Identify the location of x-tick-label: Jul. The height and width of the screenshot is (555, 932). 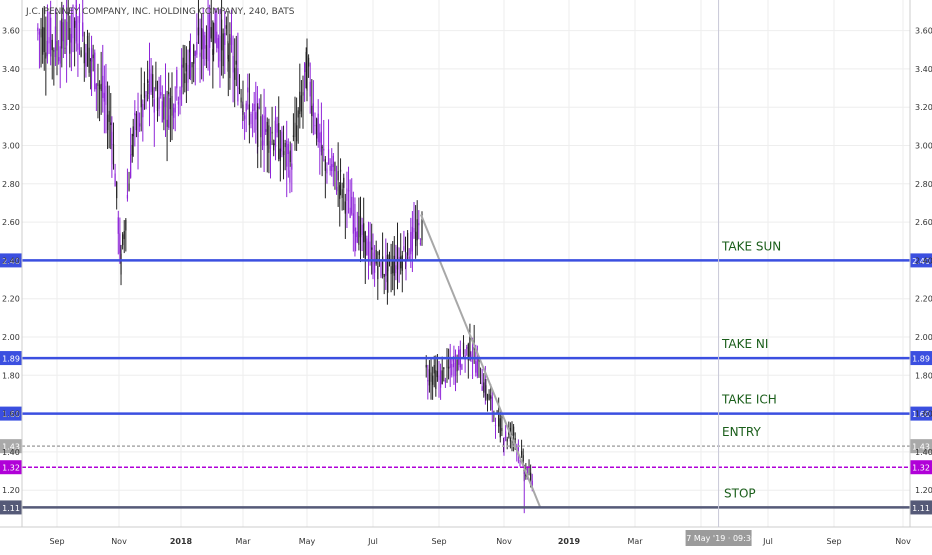
(372, 541).